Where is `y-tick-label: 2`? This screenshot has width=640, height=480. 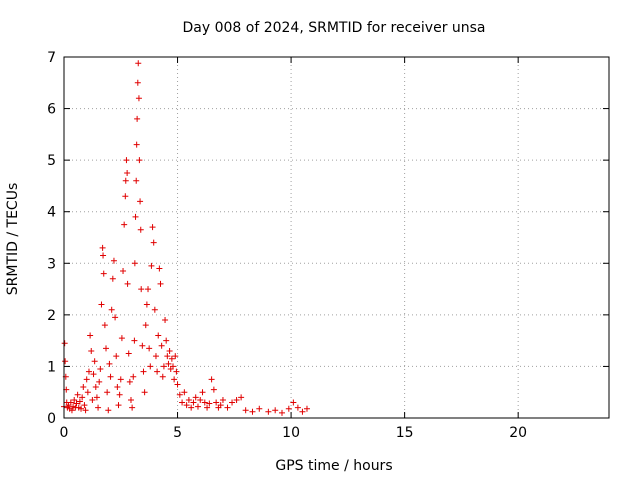
y-tick-label: 2 is located at coordinates (51, 316).